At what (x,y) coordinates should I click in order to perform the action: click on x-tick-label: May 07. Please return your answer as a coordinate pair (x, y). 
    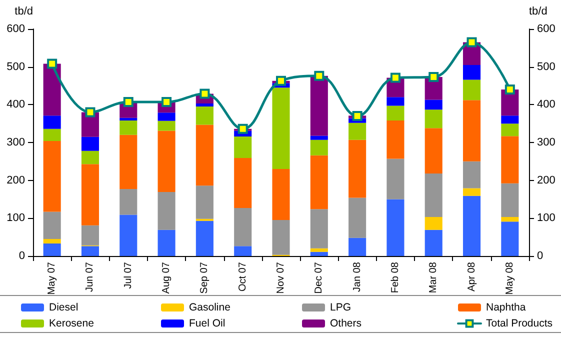
    Looking at the image, I should click on (52, 278).